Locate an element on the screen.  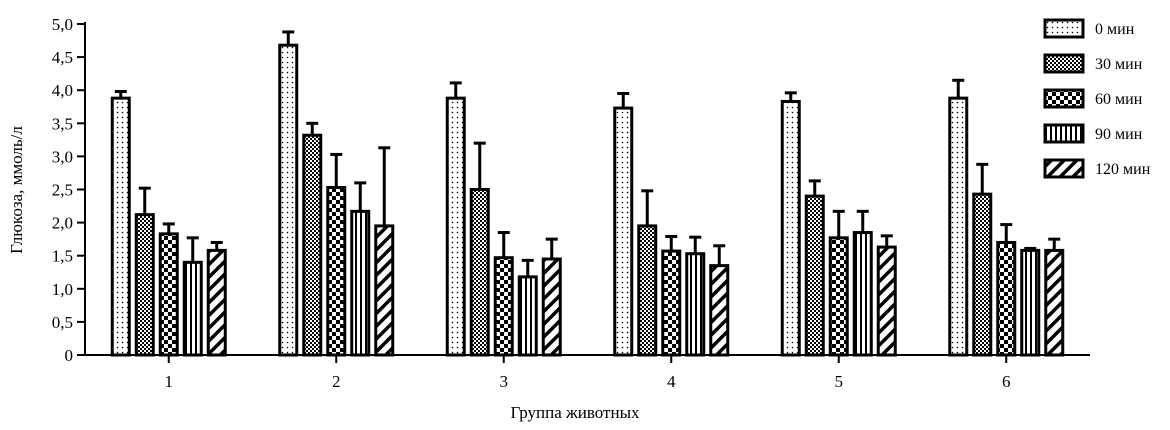
y-tick-label: 0 is located at coordinates (69, 355).